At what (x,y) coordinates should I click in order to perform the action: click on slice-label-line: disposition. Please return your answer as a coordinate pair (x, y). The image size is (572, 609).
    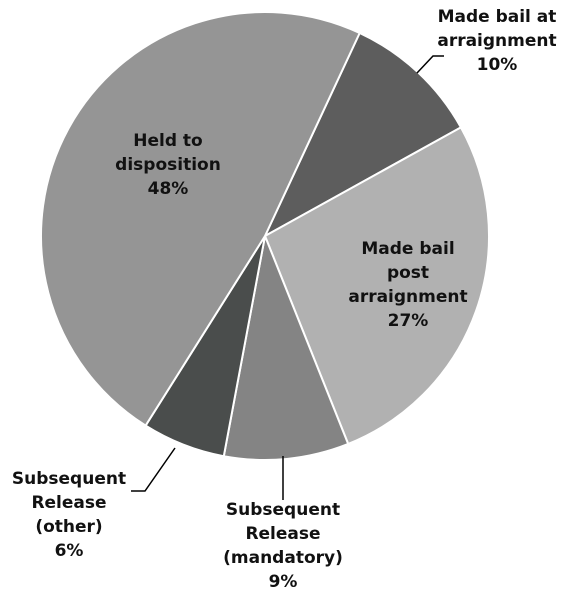
    Looking at the image, I should click on (168, 165).